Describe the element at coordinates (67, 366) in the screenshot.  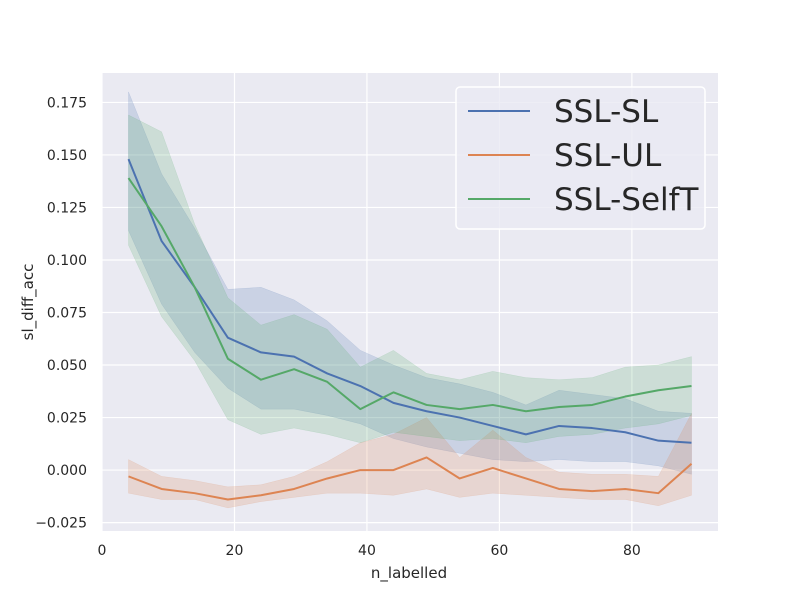
I see `y-tick-label: 0.050` at that location.